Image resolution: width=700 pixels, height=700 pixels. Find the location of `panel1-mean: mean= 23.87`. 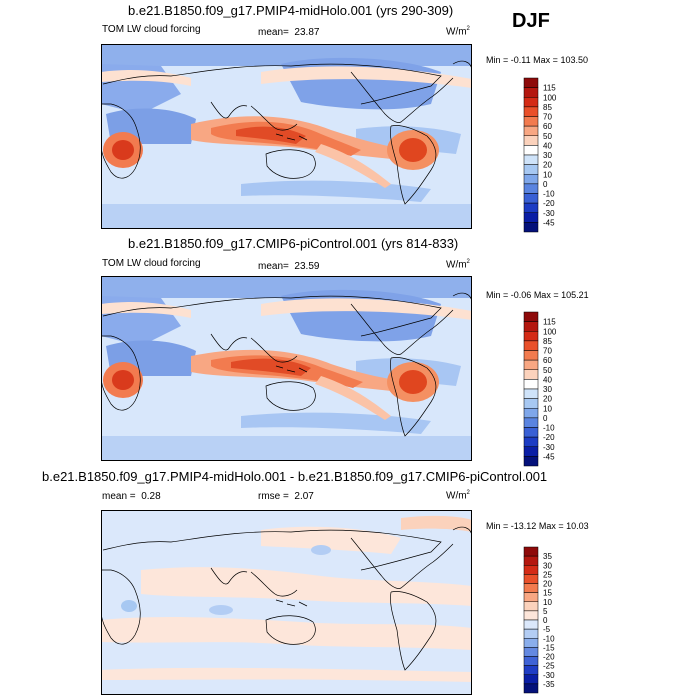

panel1-mean: mean= 23.87 is located at coordinates (288, 32).